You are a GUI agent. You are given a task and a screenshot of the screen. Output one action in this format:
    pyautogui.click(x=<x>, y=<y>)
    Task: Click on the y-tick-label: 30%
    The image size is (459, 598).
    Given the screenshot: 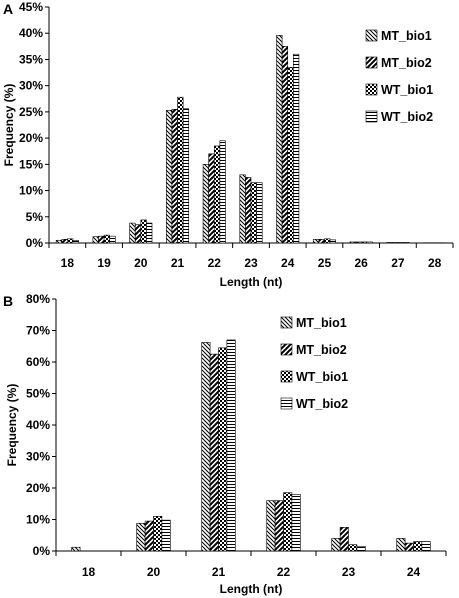 What is the action you would take?
    pyautogui.click(x=31, y=86)
    